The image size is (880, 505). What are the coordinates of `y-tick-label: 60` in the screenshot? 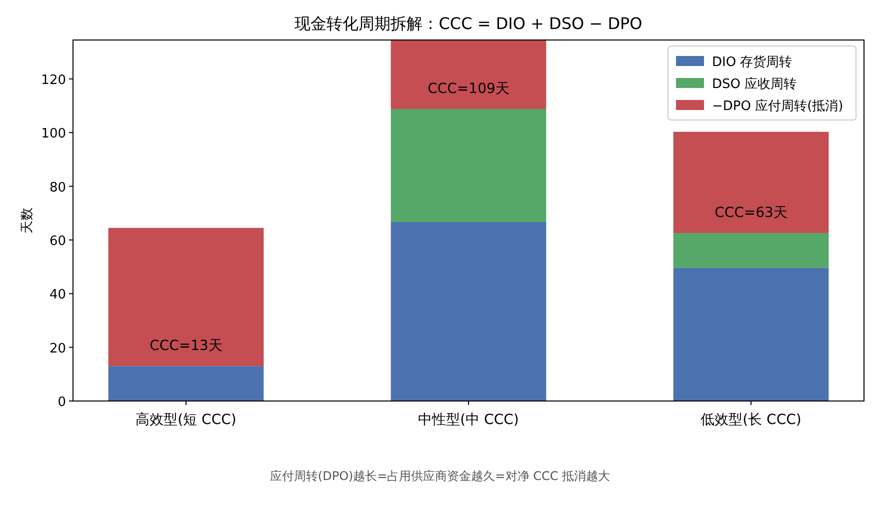 It's located at (57, 241).